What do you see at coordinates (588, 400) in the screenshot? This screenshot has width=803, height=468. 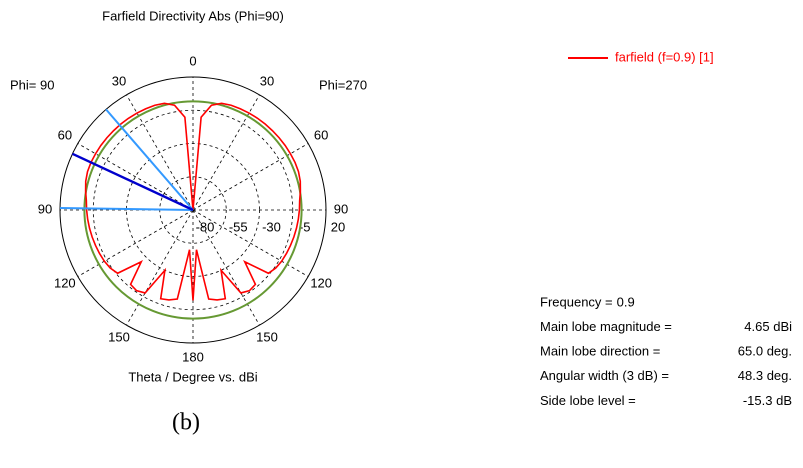 I see `info-label: Side lobe level =` at bounding box center [588, 400].